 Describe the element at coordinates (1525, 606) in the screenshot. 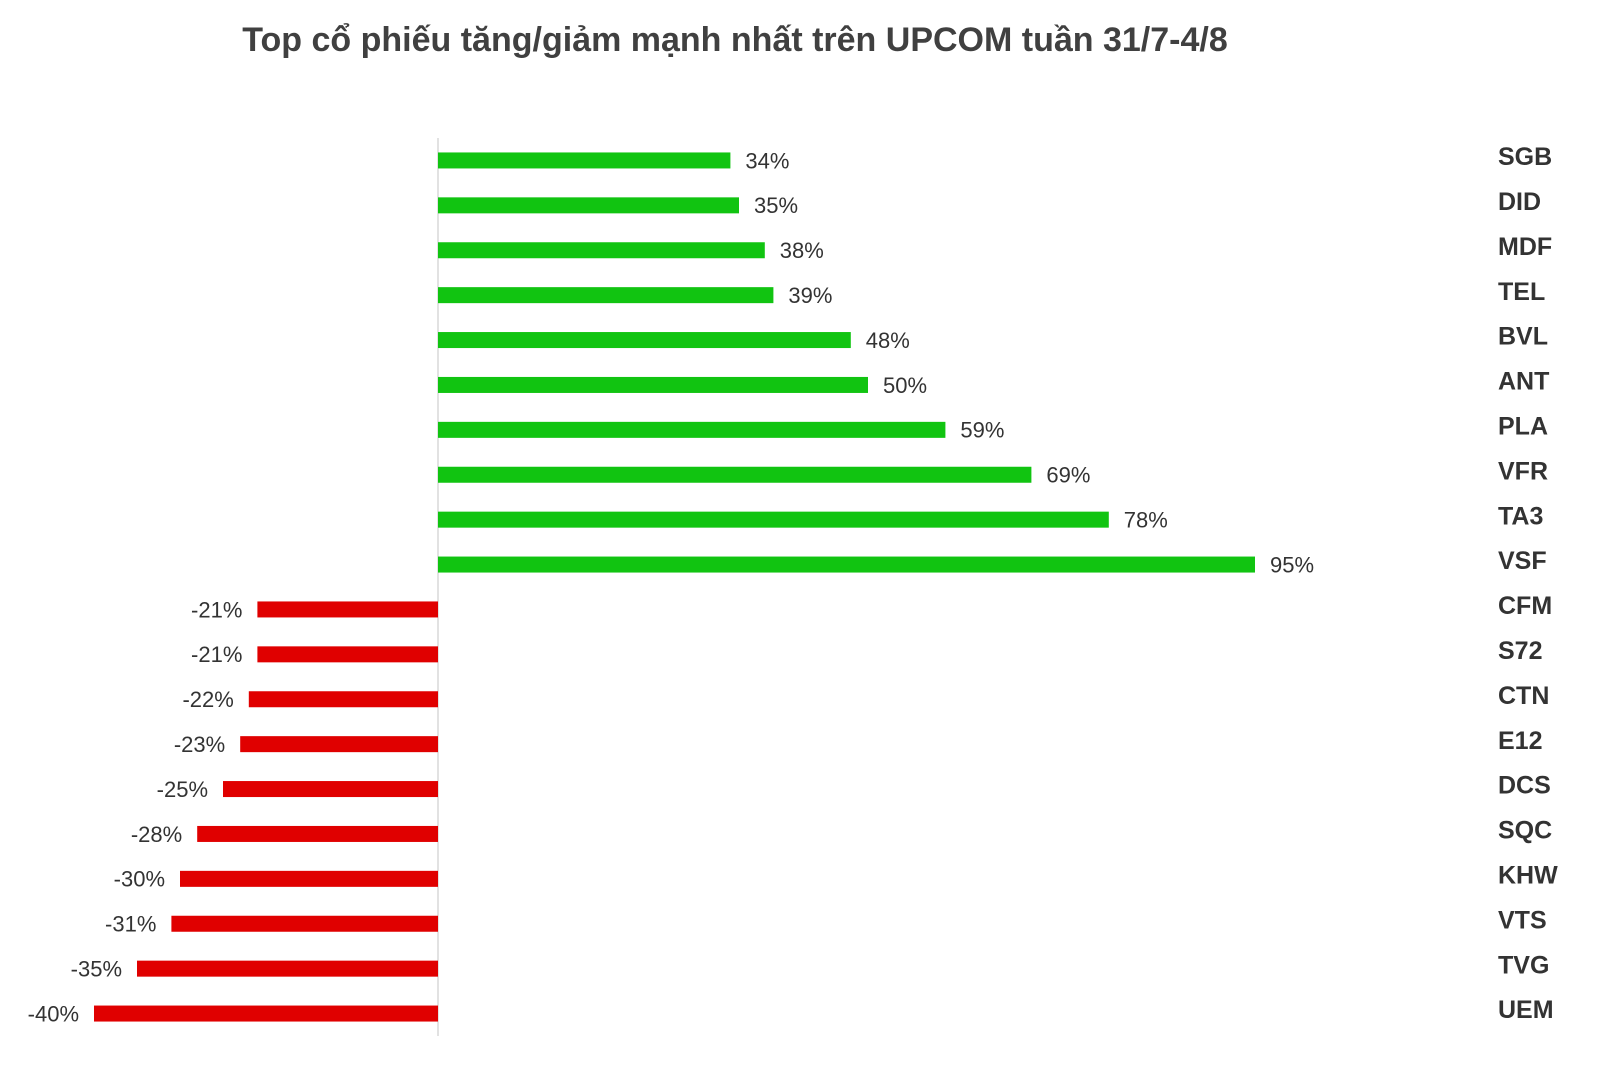

I see `category-label: CFM` at that location.